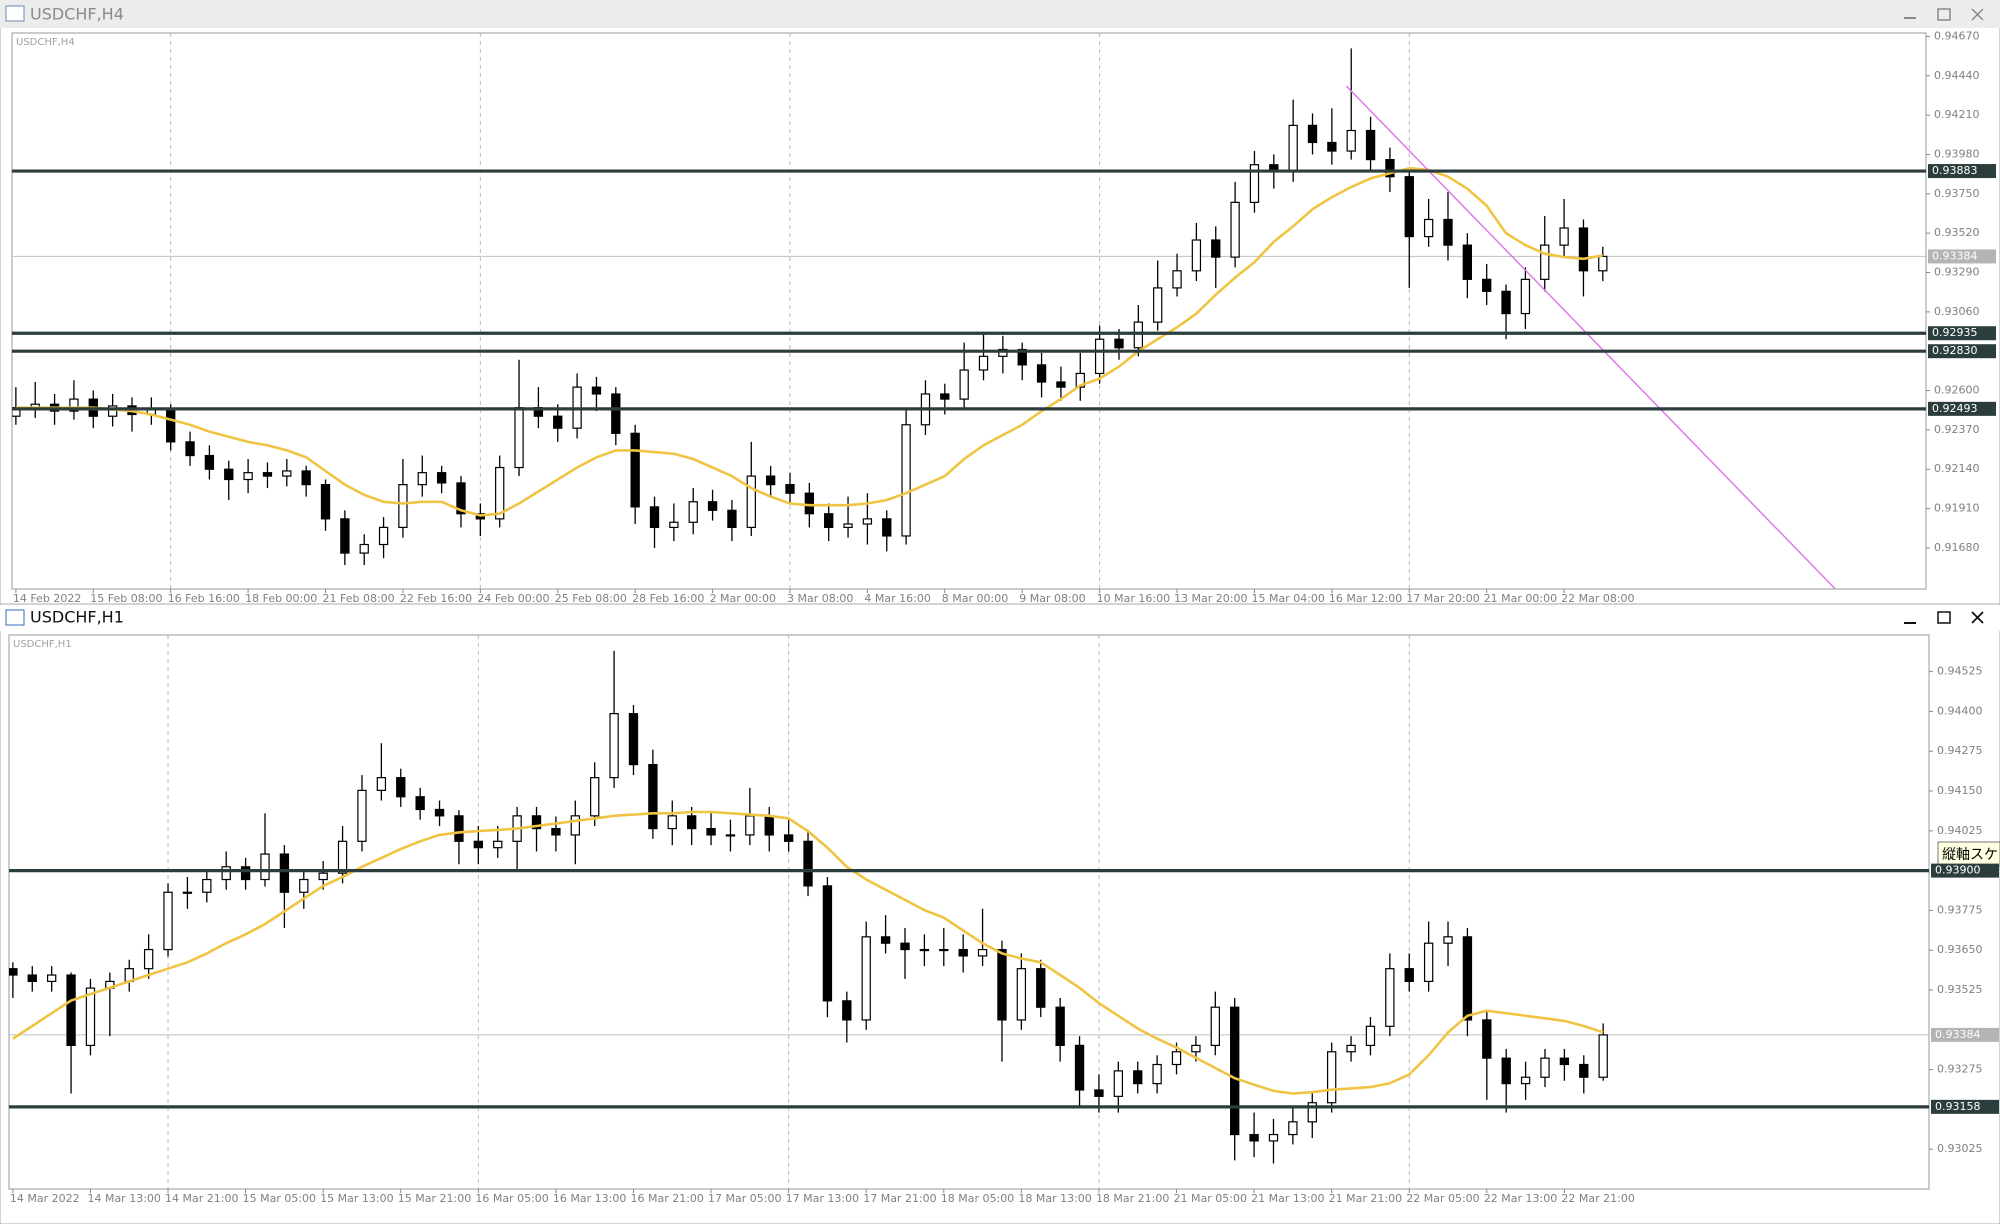  I want to click on x-tick-label: 22 Feb 16:00, so click(436, 598).